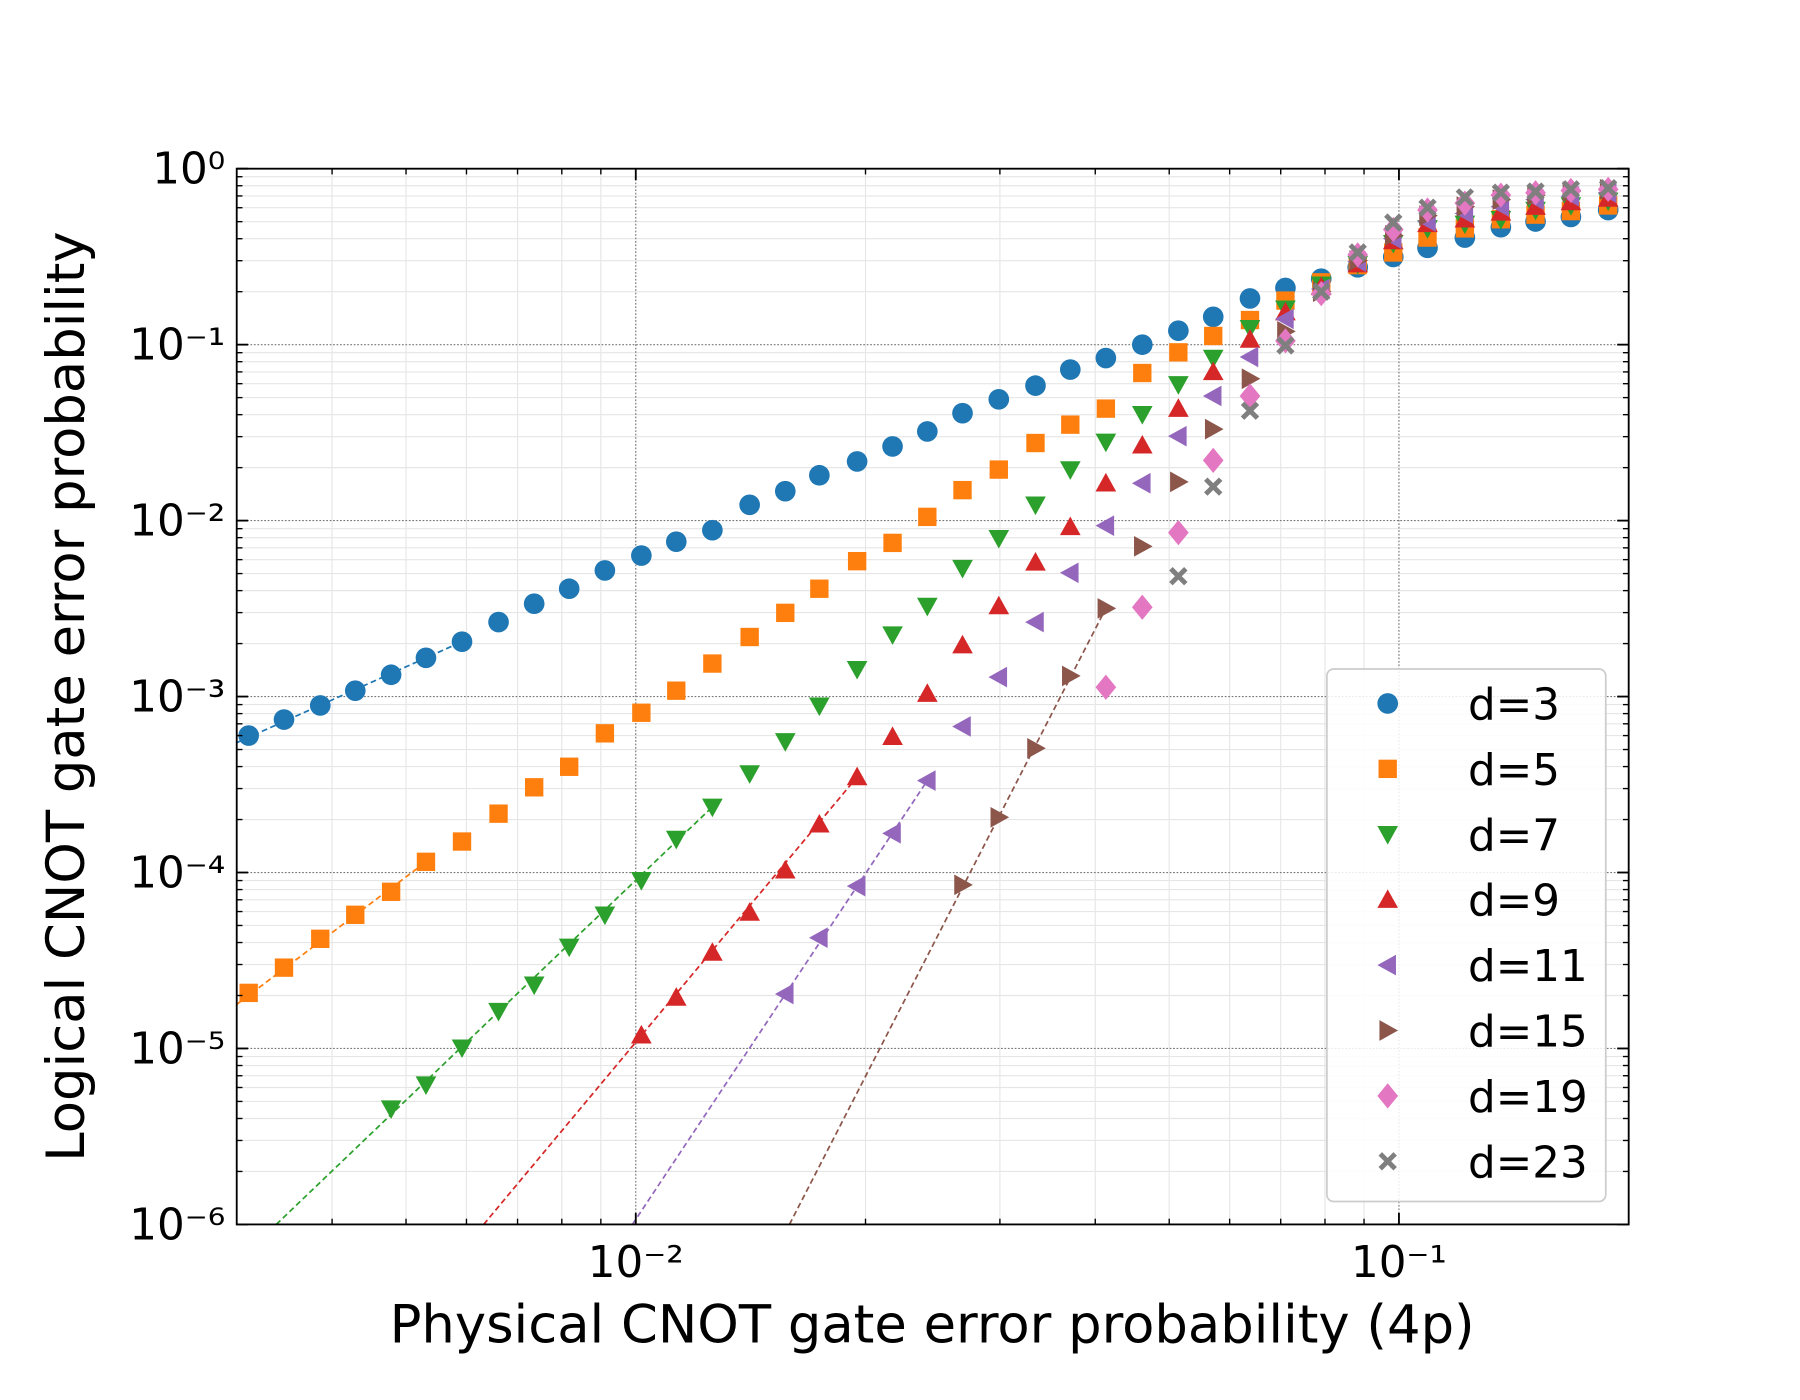 Image resolution: width=1800 pixels, height=1400 pixels. Describe the element at coordinates (1528, 1033) in the screenshot. I see `legend-label: d=15` at that location.